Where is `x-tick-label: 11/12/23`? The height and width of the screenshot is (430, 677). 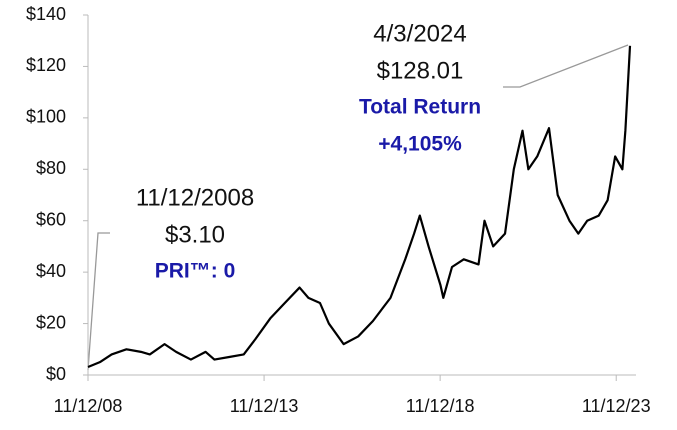 x-tick-label: 11/12/23 is located at coordinates (616, 406).